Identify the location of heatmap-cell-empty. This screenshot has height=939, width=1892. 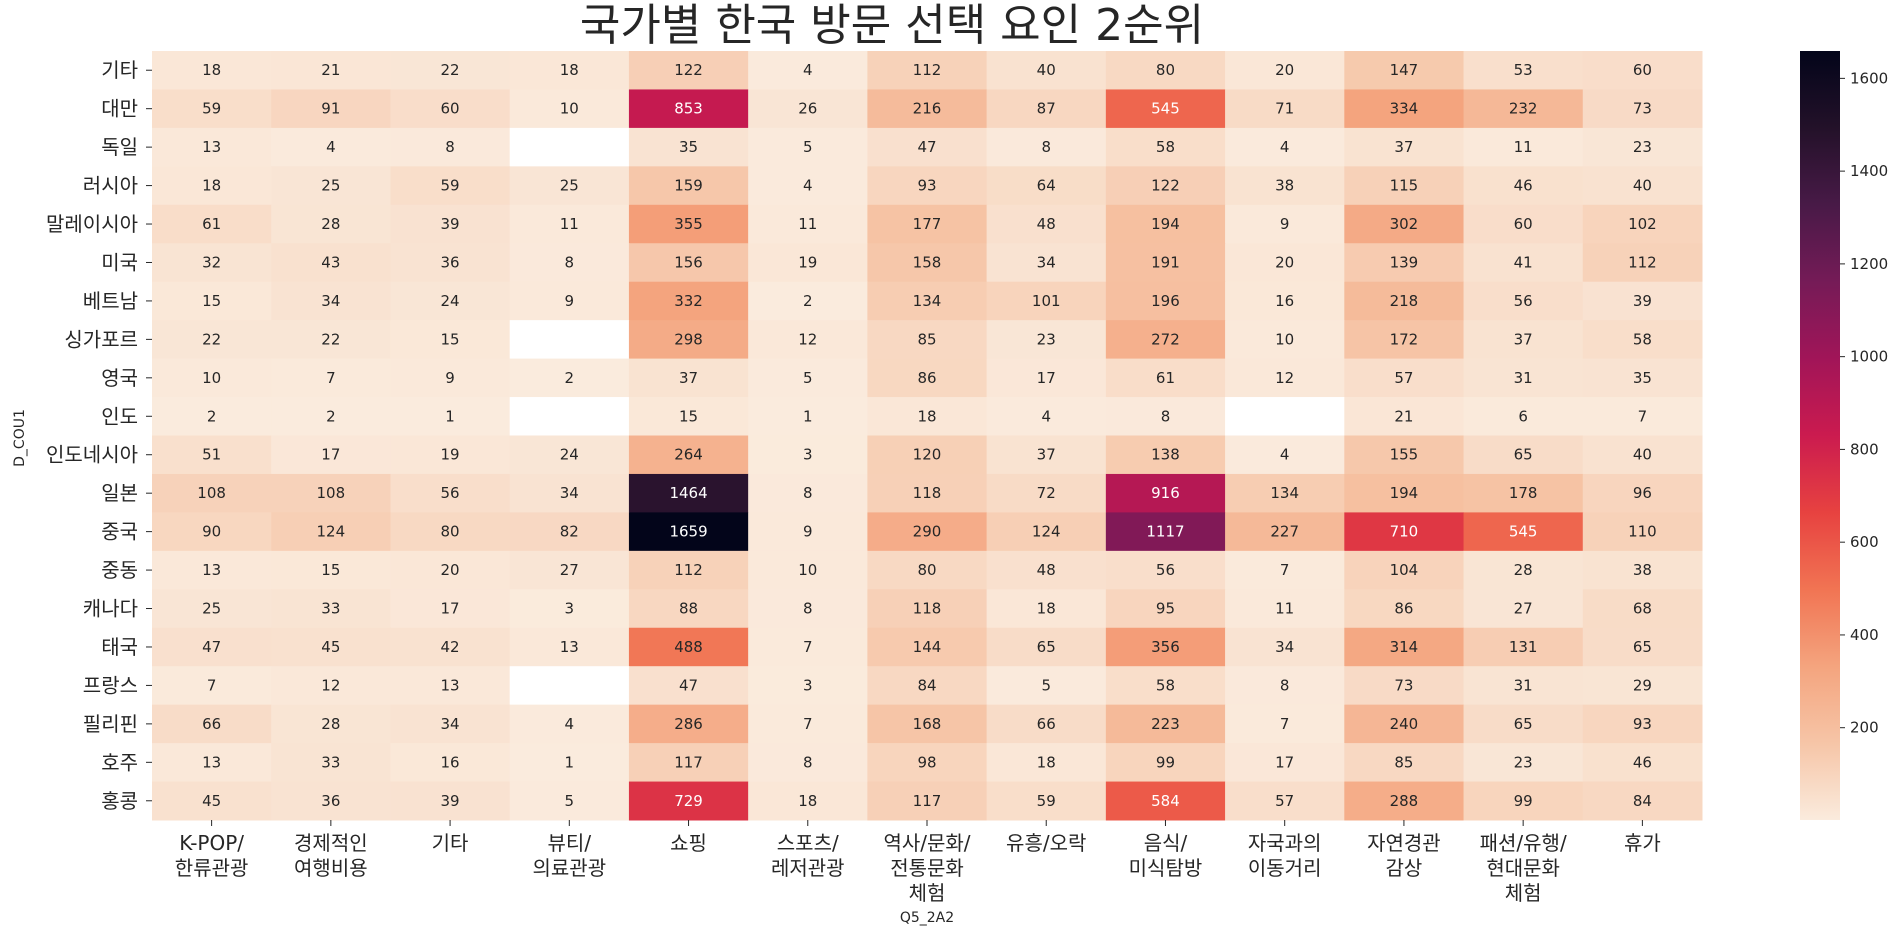
(569, 147).